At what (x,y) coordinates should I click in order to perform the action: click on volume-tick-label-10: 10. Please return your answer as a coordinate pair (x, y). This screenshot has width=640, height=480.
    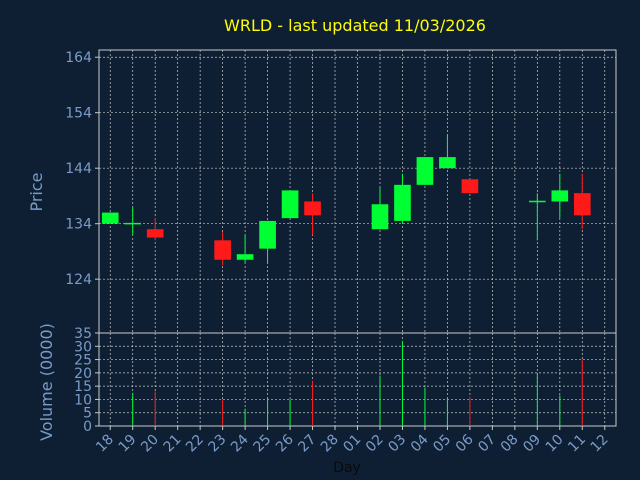
    Looking at the image, I should click on (83, 400).